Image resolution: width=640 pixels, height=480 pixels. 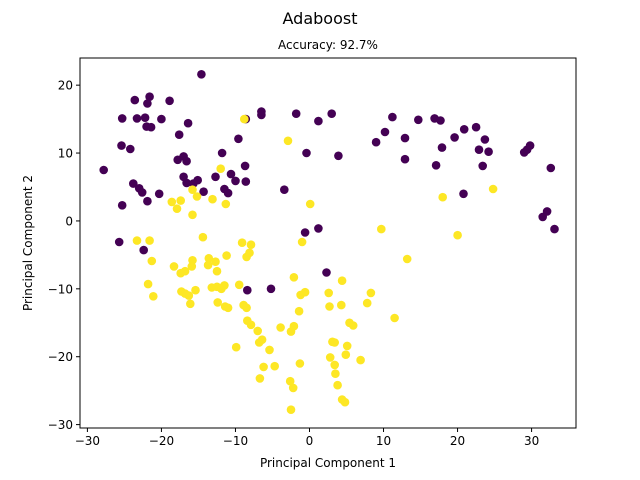 What do you see at coordinates (87, 441) in the screenshot?
I see `x-tick-label: −30` at bounding box center [87, 441].